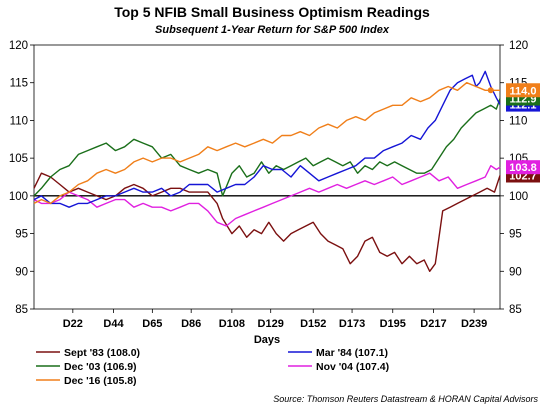  I want to click on x-tick-label: D44, so click(113, 324).